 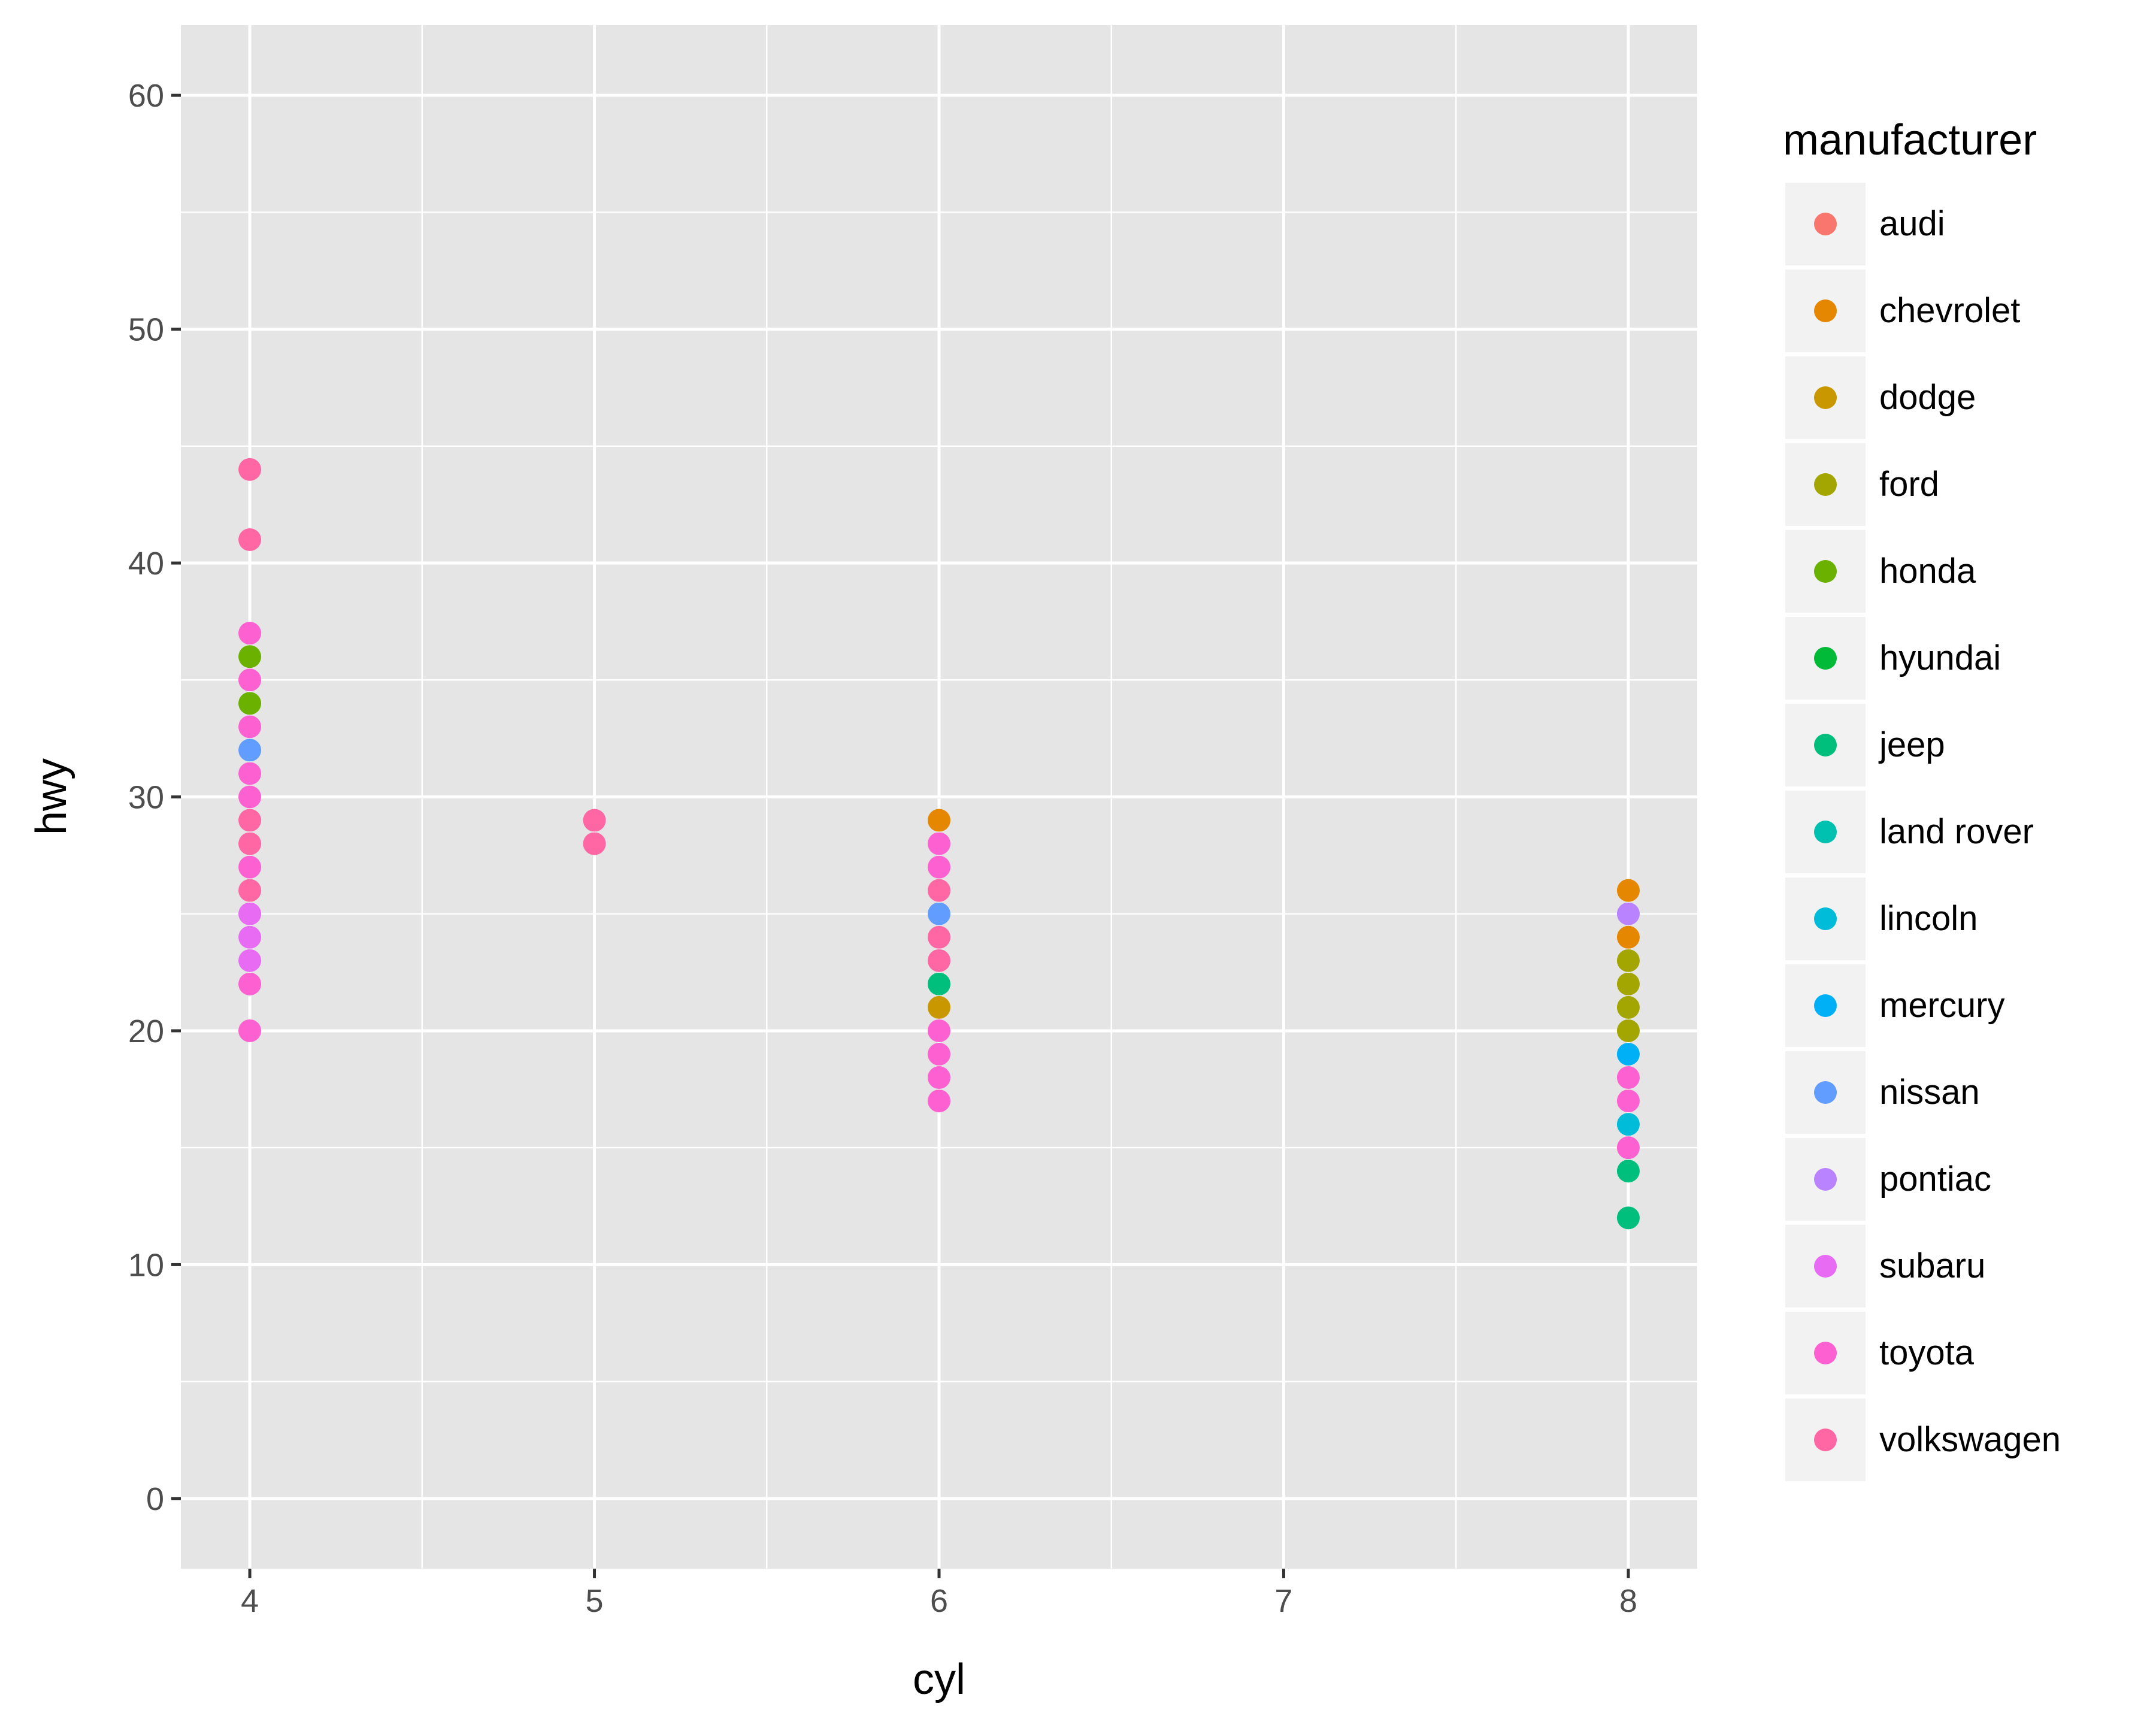 What do you see at coordinates (1826, 310) in the screenshot?
I see `legend-marker-chevrolet` at bounding box center [1826, 310].